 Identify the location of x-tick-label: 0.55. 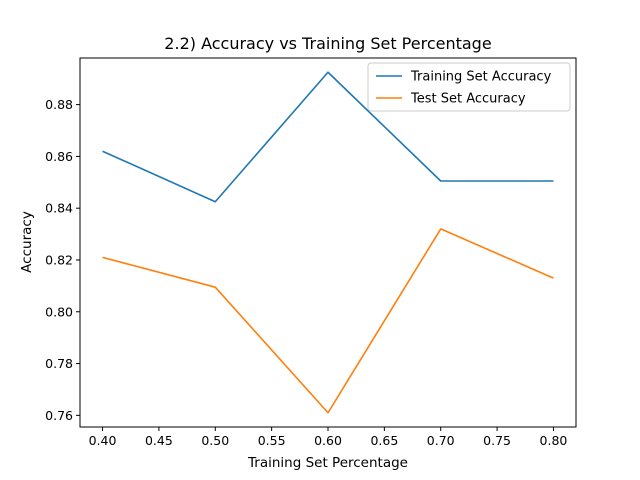
(272, 440).